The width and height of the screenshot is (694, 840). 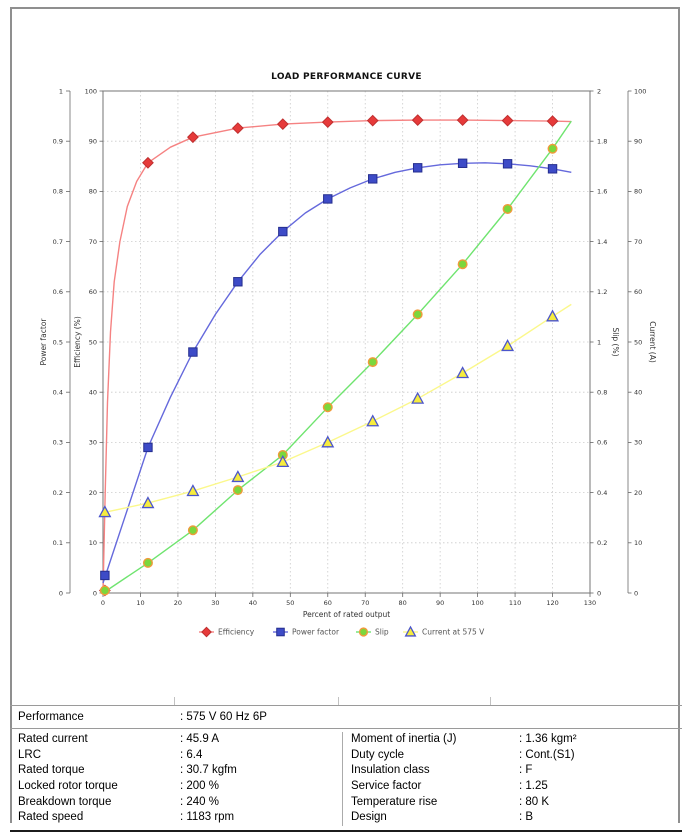 I want to click on table-row: LRC: 6.4, so click(x=176, y=756).